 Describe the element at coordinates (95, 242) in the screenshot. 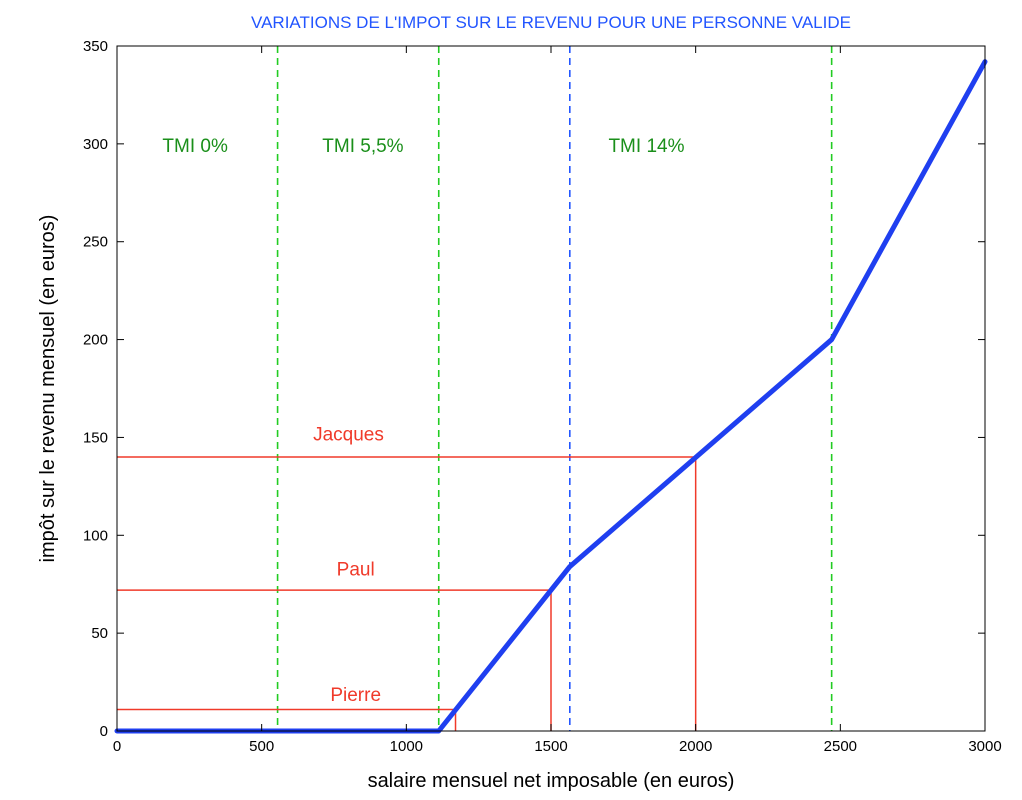

I see `y-tick-label-250: 250` at that location.